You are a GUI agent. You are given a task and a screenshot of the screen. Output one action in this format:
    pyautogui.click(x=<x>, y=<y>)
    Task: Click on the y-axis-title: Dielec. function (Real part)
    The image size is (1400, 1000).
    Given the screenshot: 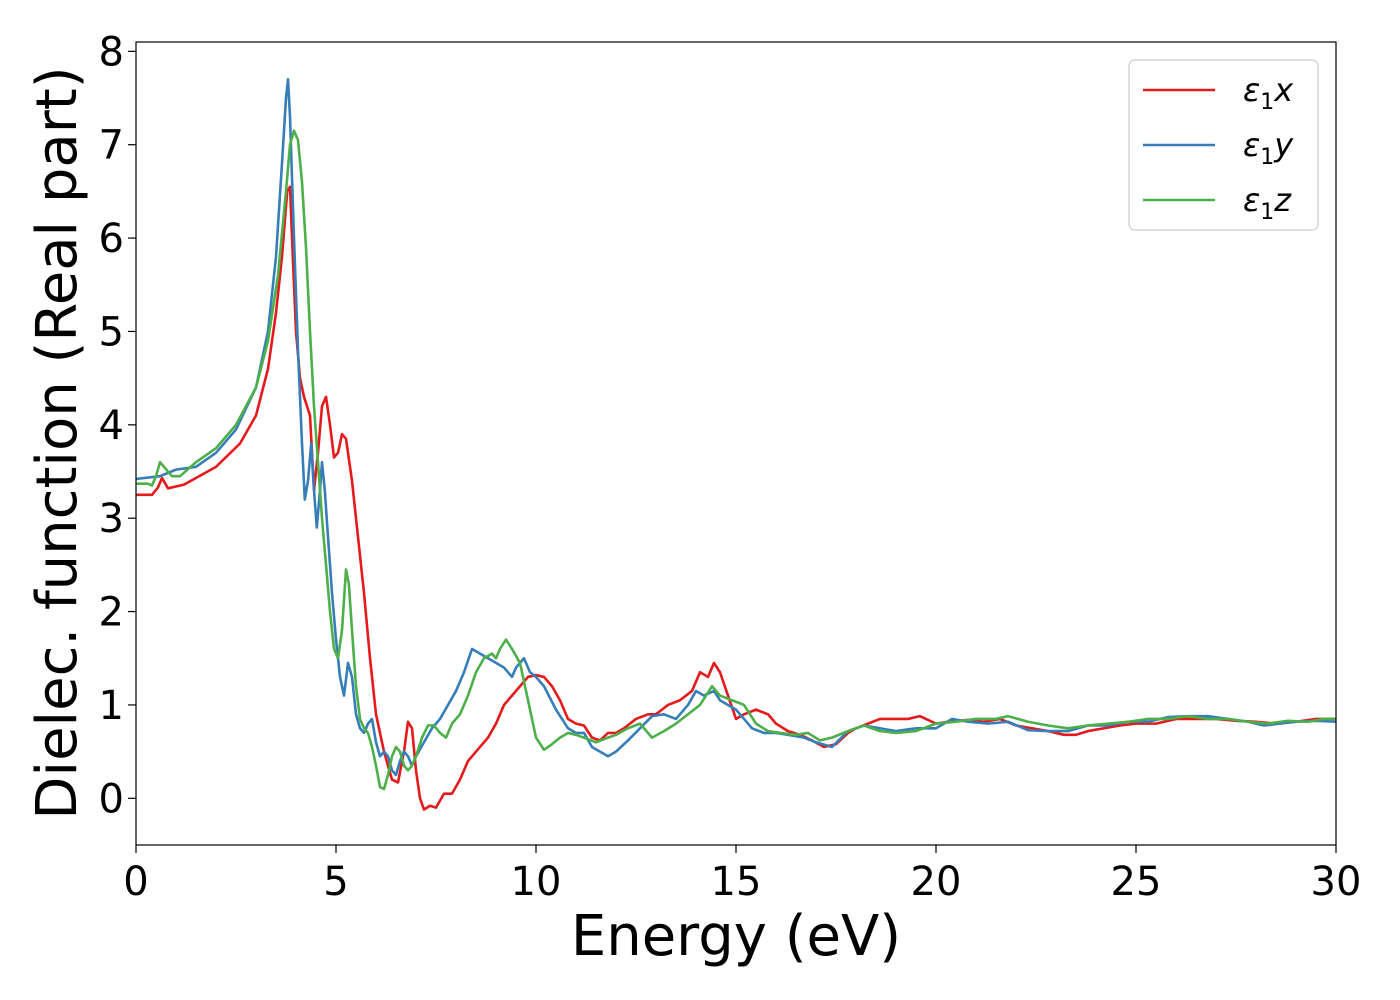 What is the action you would take?
    pyautogui.click(x=57, y=442)
    